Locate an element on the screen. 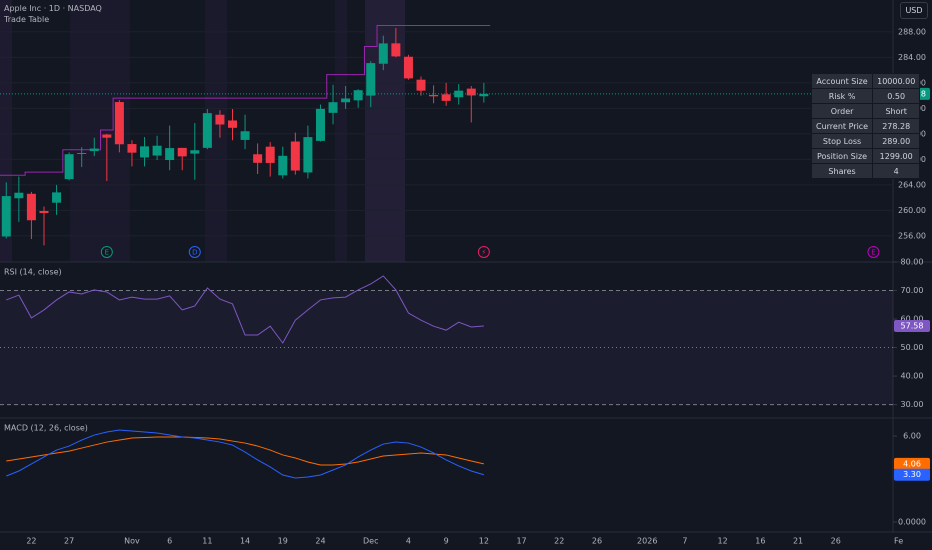 The height and width of the screenshot is (550, 932). rsi-title: RSI (14, close) is located at coordinates (33, 272).